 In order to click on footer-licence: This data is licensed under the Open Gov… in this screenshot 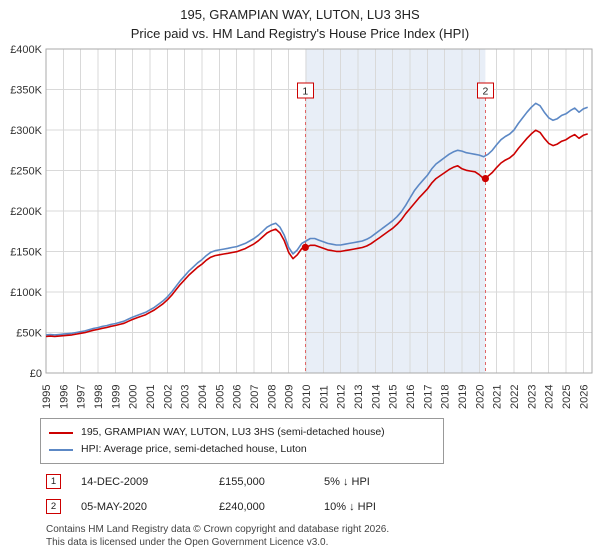, I will do `click(187, 542)`.